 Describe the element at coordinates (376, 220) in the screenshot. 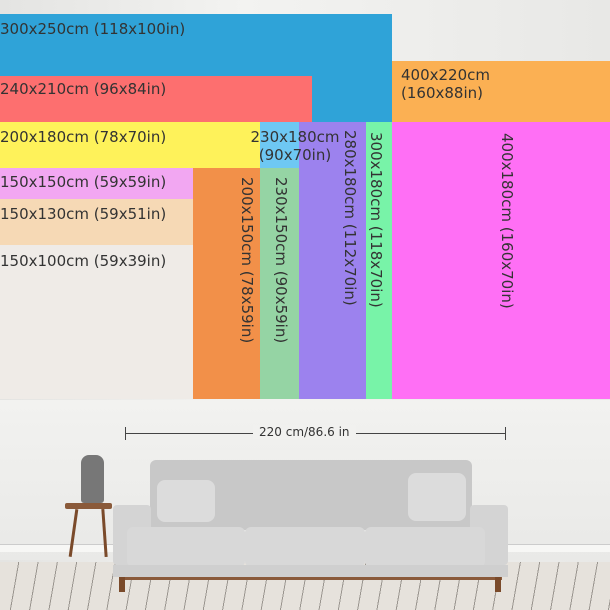

I see `size-label-300x180: 300x180cm (118x70in)` at that location.